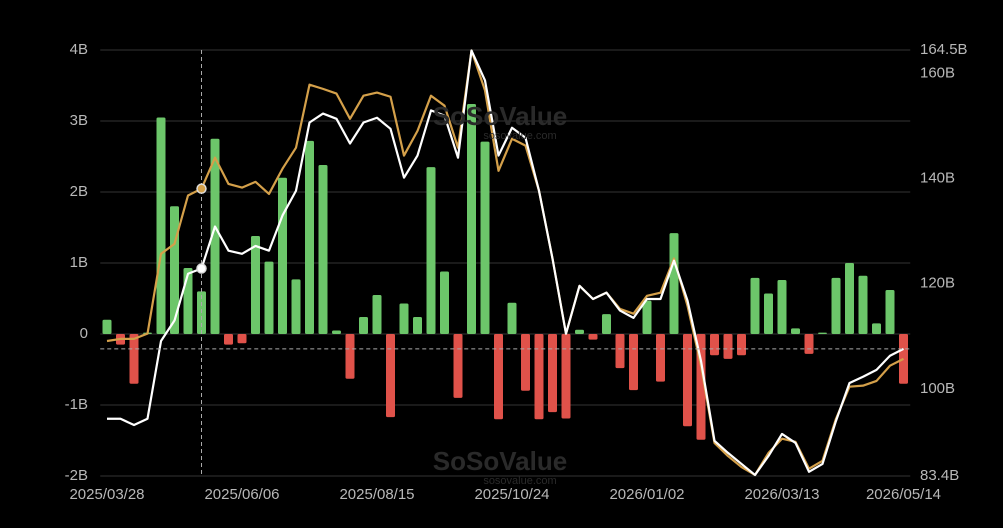  What do you see at coordinates (76, 475) in the screenshot?
I see `y-tick-label: -2B` at bounding box center [76, 475].